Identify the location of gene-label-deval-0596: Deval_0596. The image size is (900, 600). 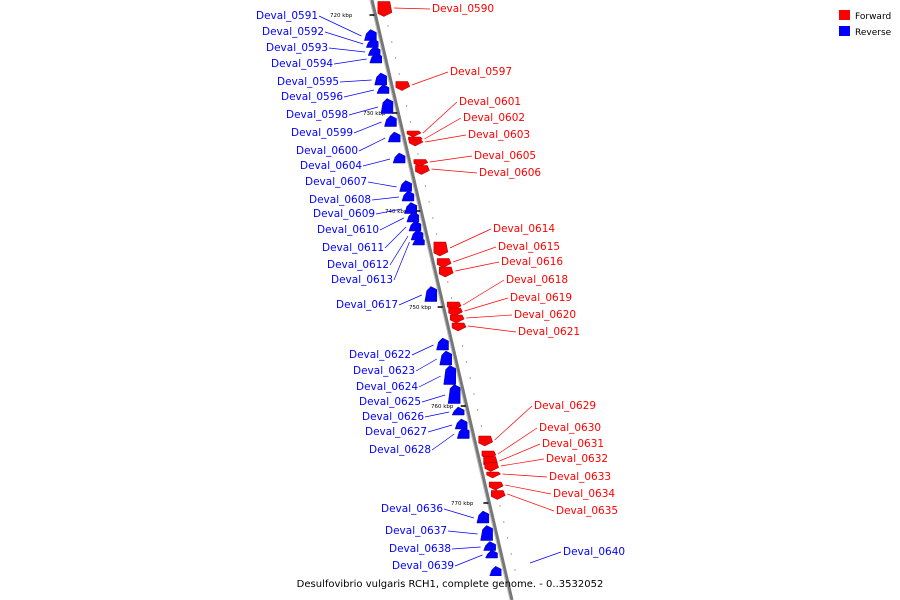
(312, 97).